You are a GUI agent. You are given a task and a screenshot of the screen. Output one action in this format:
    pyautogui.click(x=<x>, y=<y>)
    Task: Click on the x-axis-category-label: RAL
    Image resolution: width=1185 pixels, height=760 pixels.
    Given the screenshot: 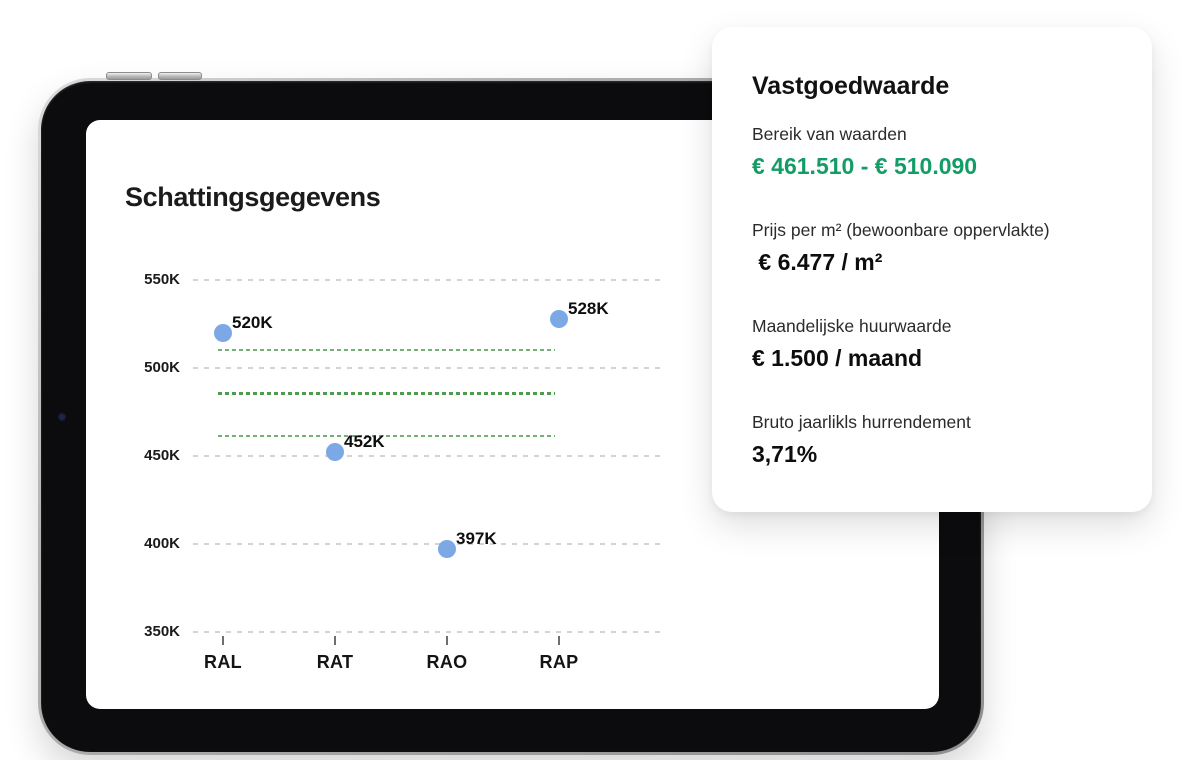 What is the action you would take?
    pyautogui.click(x=223, y=662)
    